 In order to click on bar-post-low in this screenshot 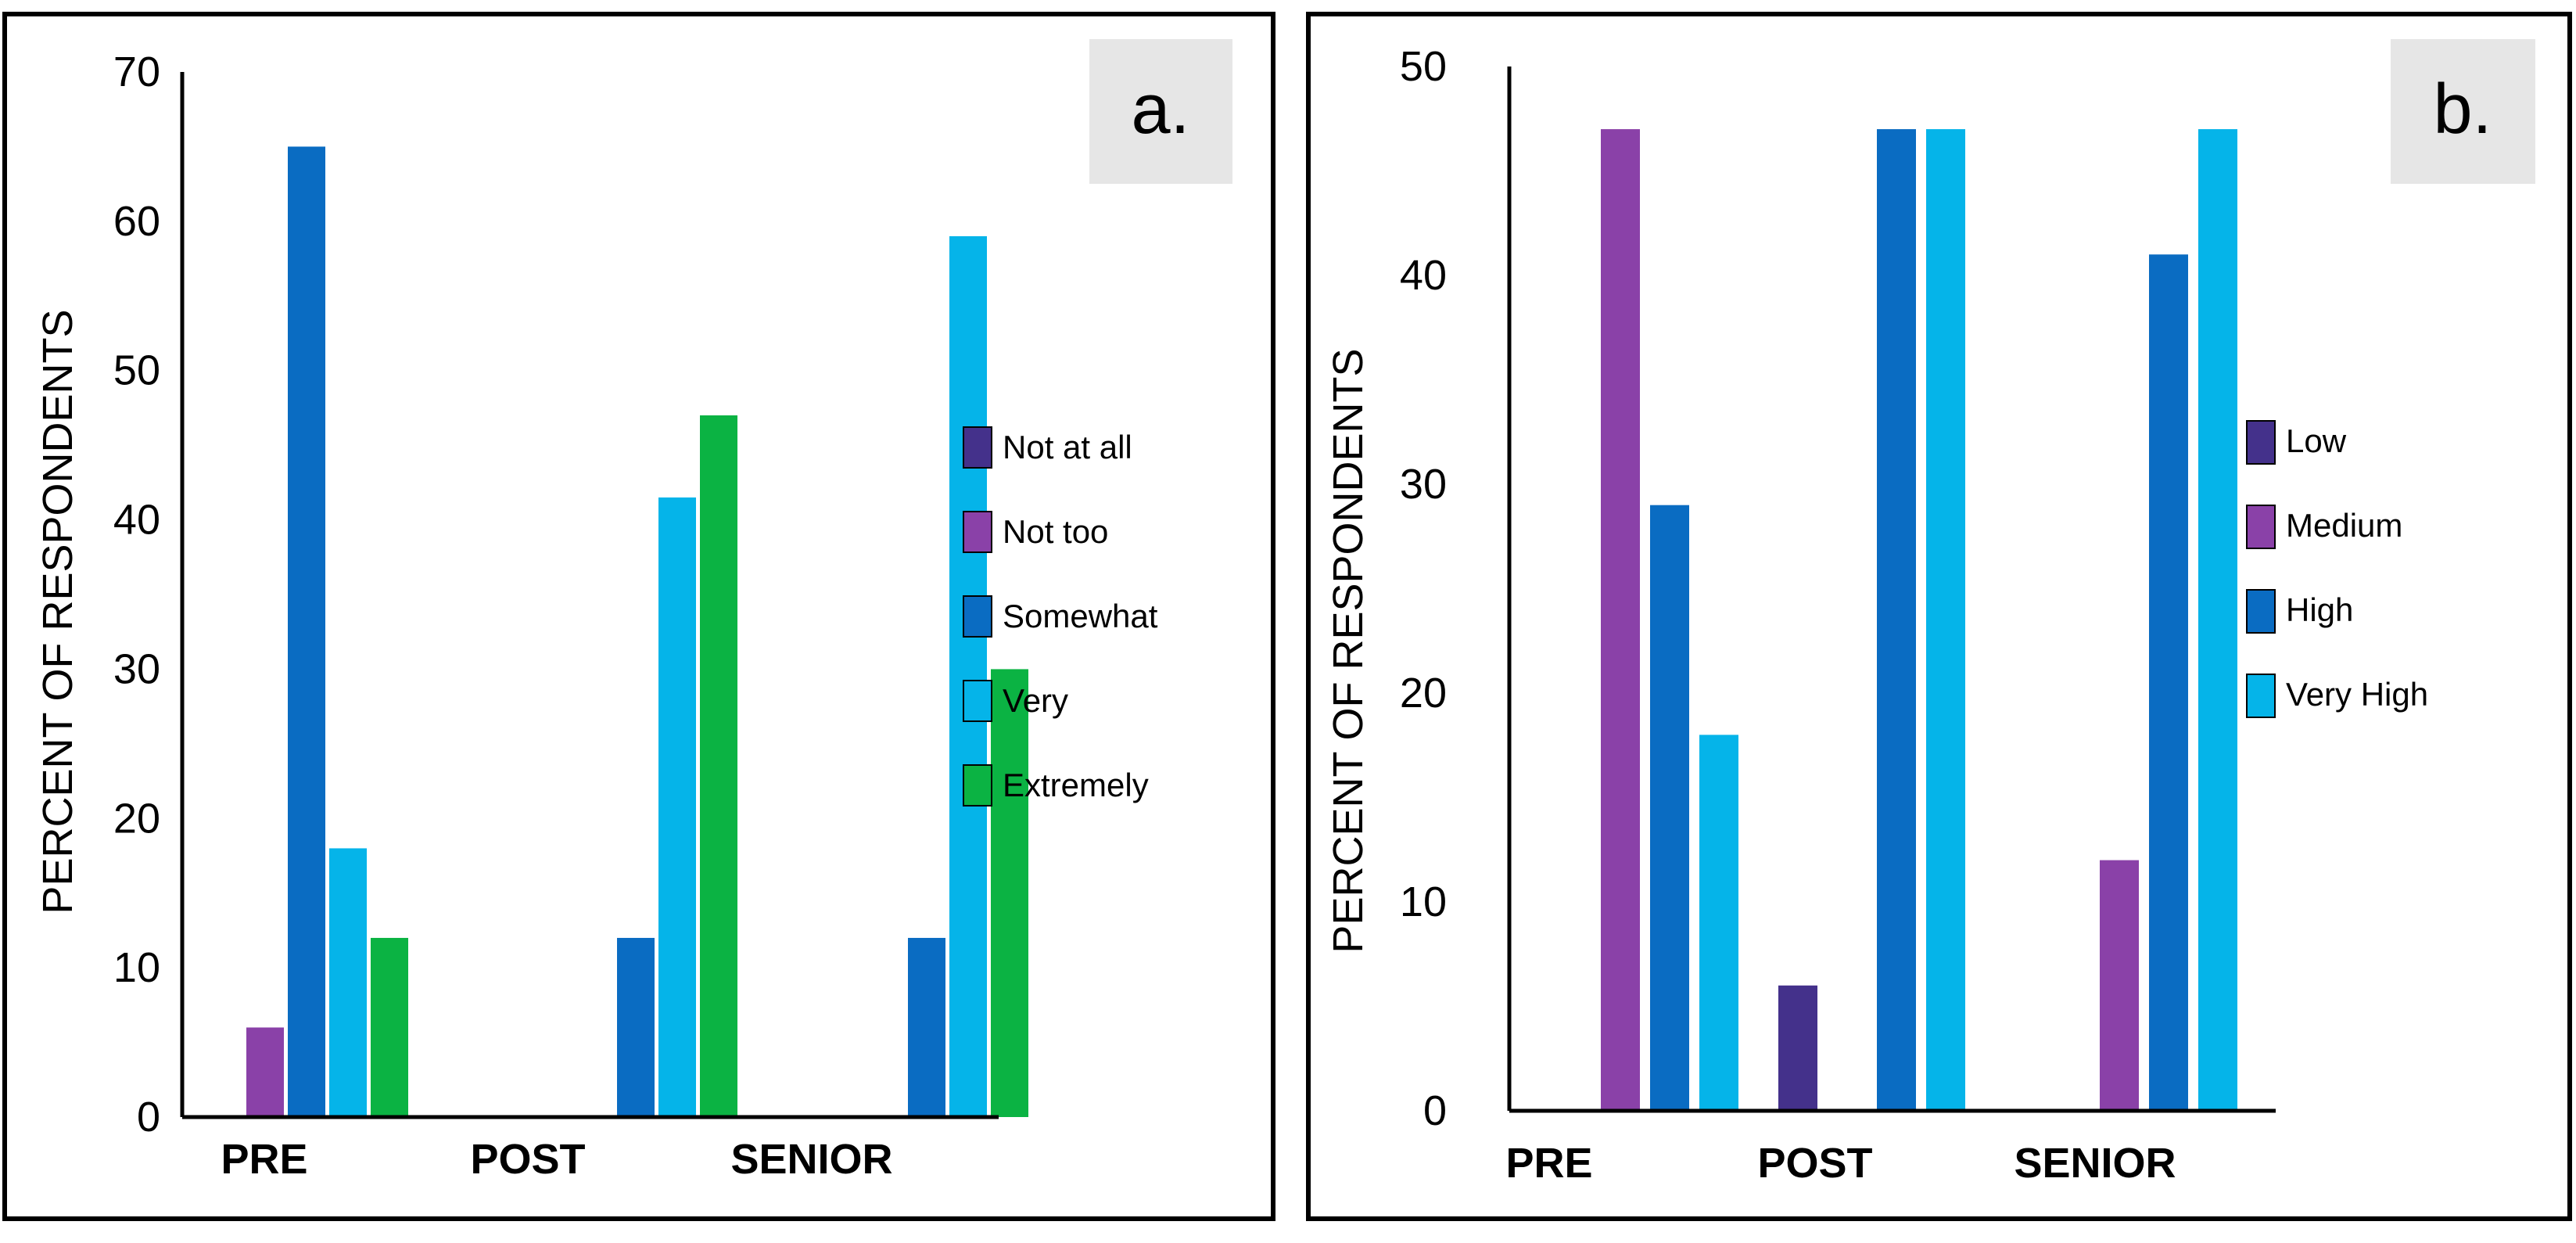, I will do `click(1797, 1048)`.